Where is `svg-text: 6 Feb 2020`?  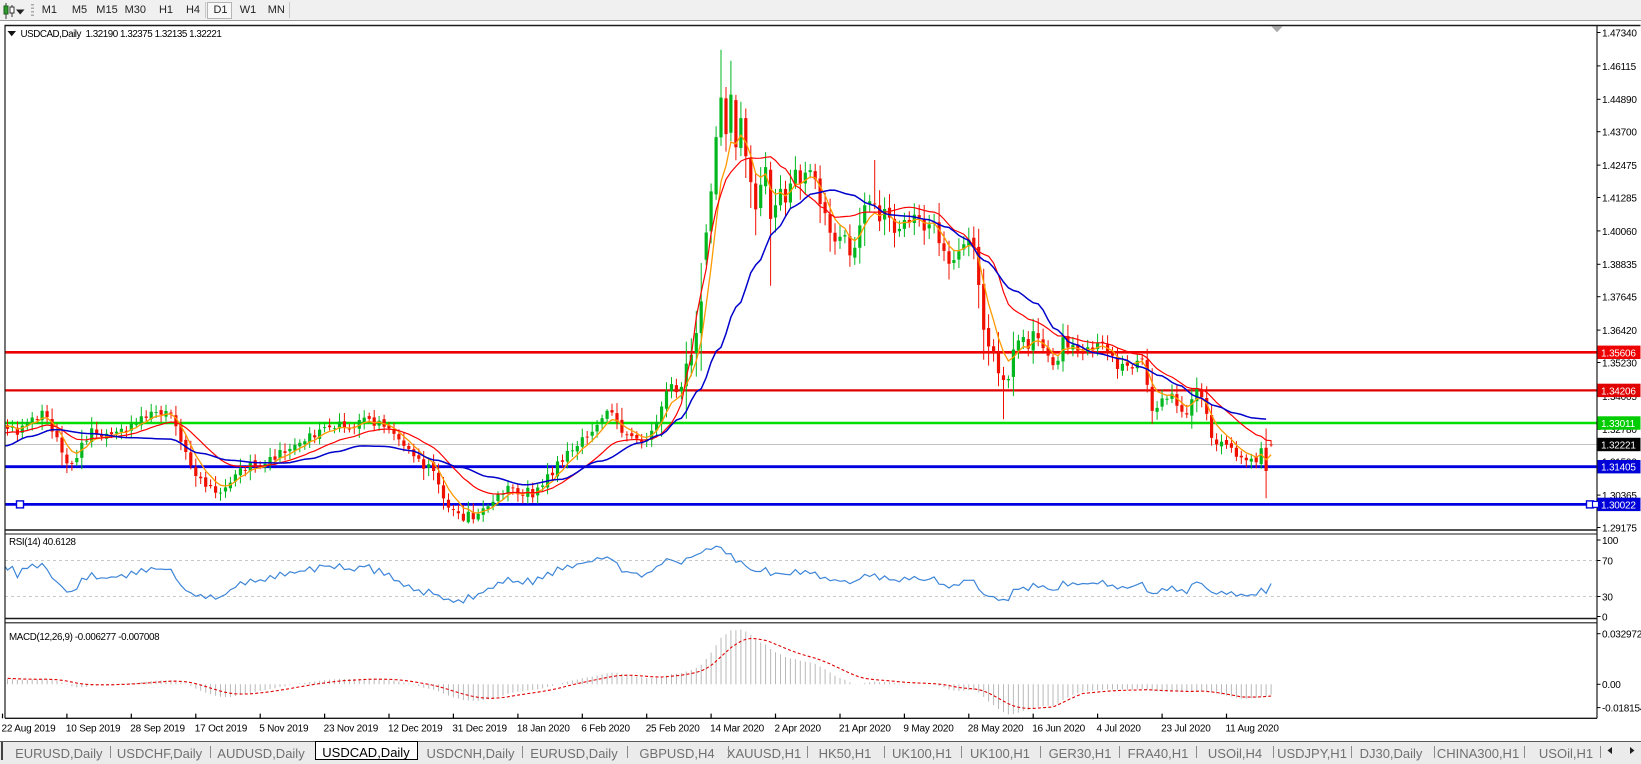
svg-text: 6 Feb 2020 is located at coordinates (605, 729).